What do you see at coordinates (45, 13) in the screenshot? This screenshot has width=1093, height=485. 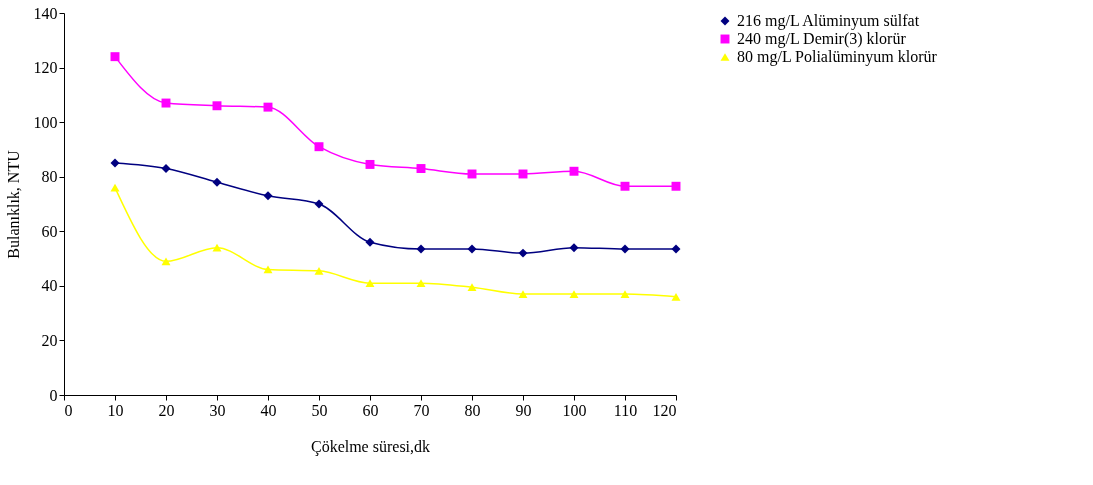 I see `y-tick-label: 140` at bounding box center [45, 13].